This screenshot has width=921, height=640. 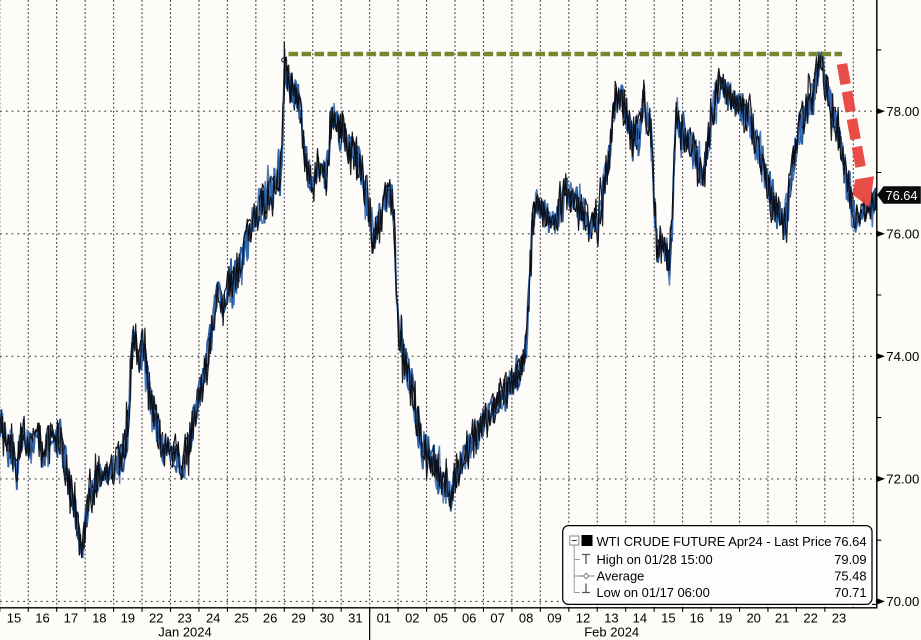 I want to click on svg-text: 18, so click(x=99, y=617).